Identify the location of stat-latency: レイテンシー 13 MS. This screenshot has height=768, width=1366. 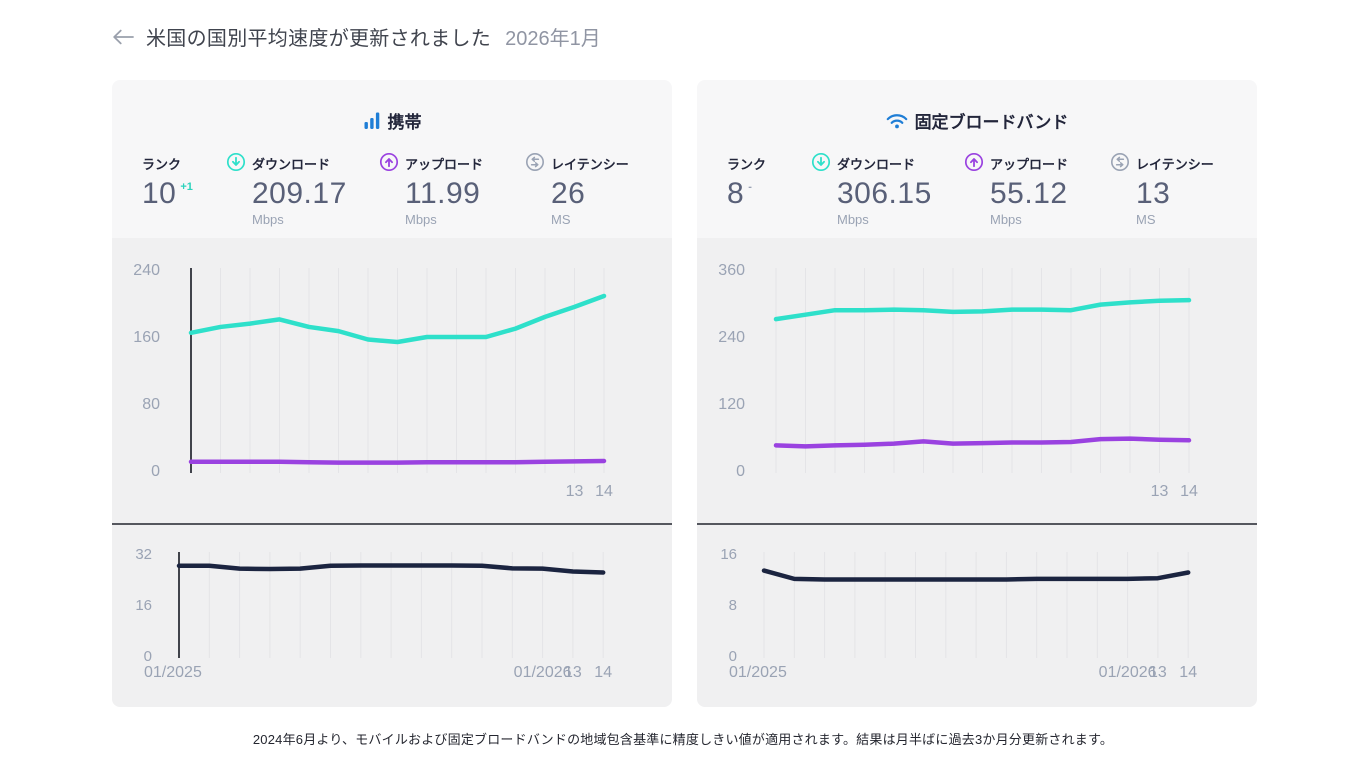
(1169, 189).